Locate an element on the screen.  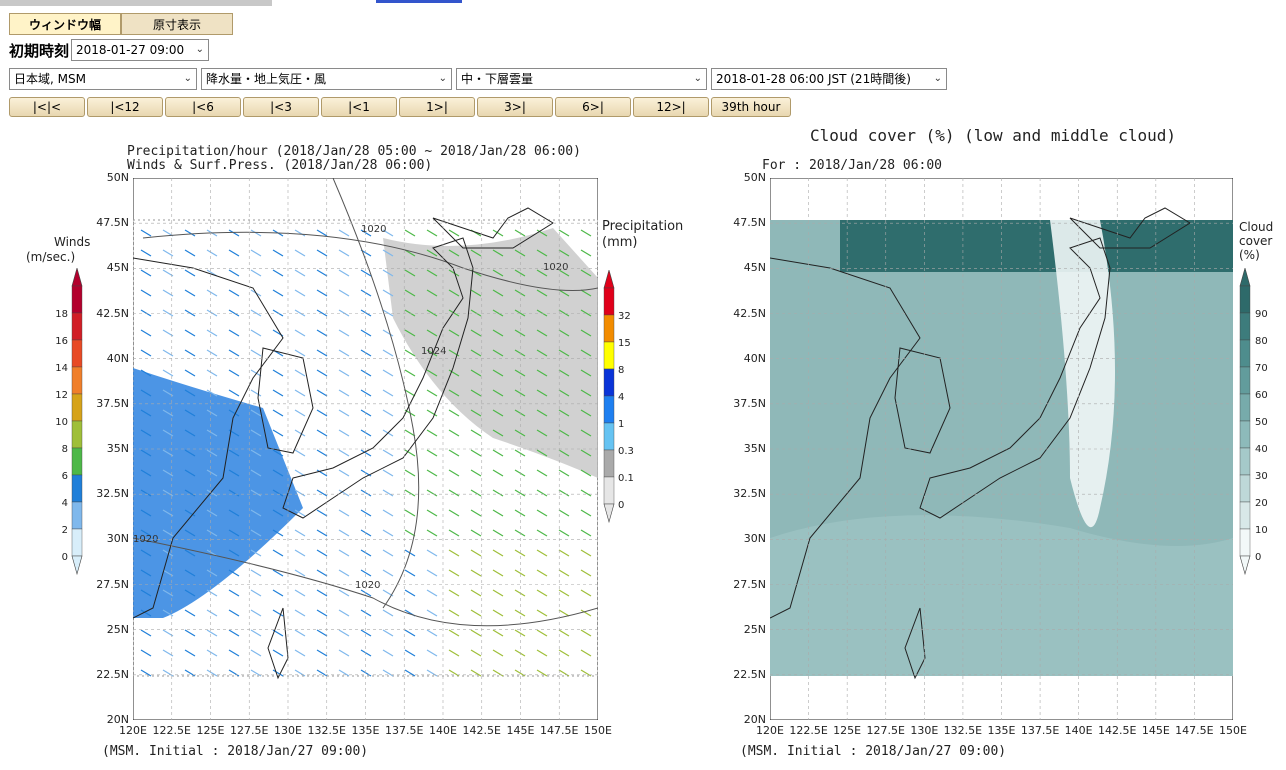
cloud-colorbar-title-line2: cover is located at coordinates (1256, 241).